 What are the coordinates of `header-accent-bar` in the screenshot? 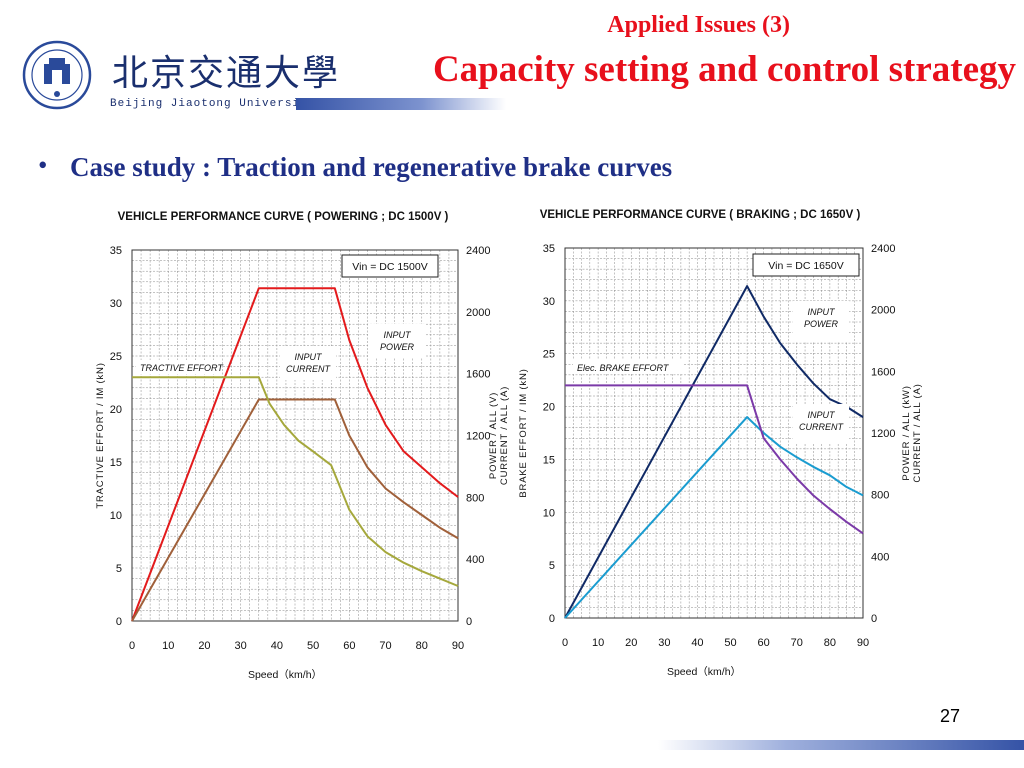 It's located at (401, 104).